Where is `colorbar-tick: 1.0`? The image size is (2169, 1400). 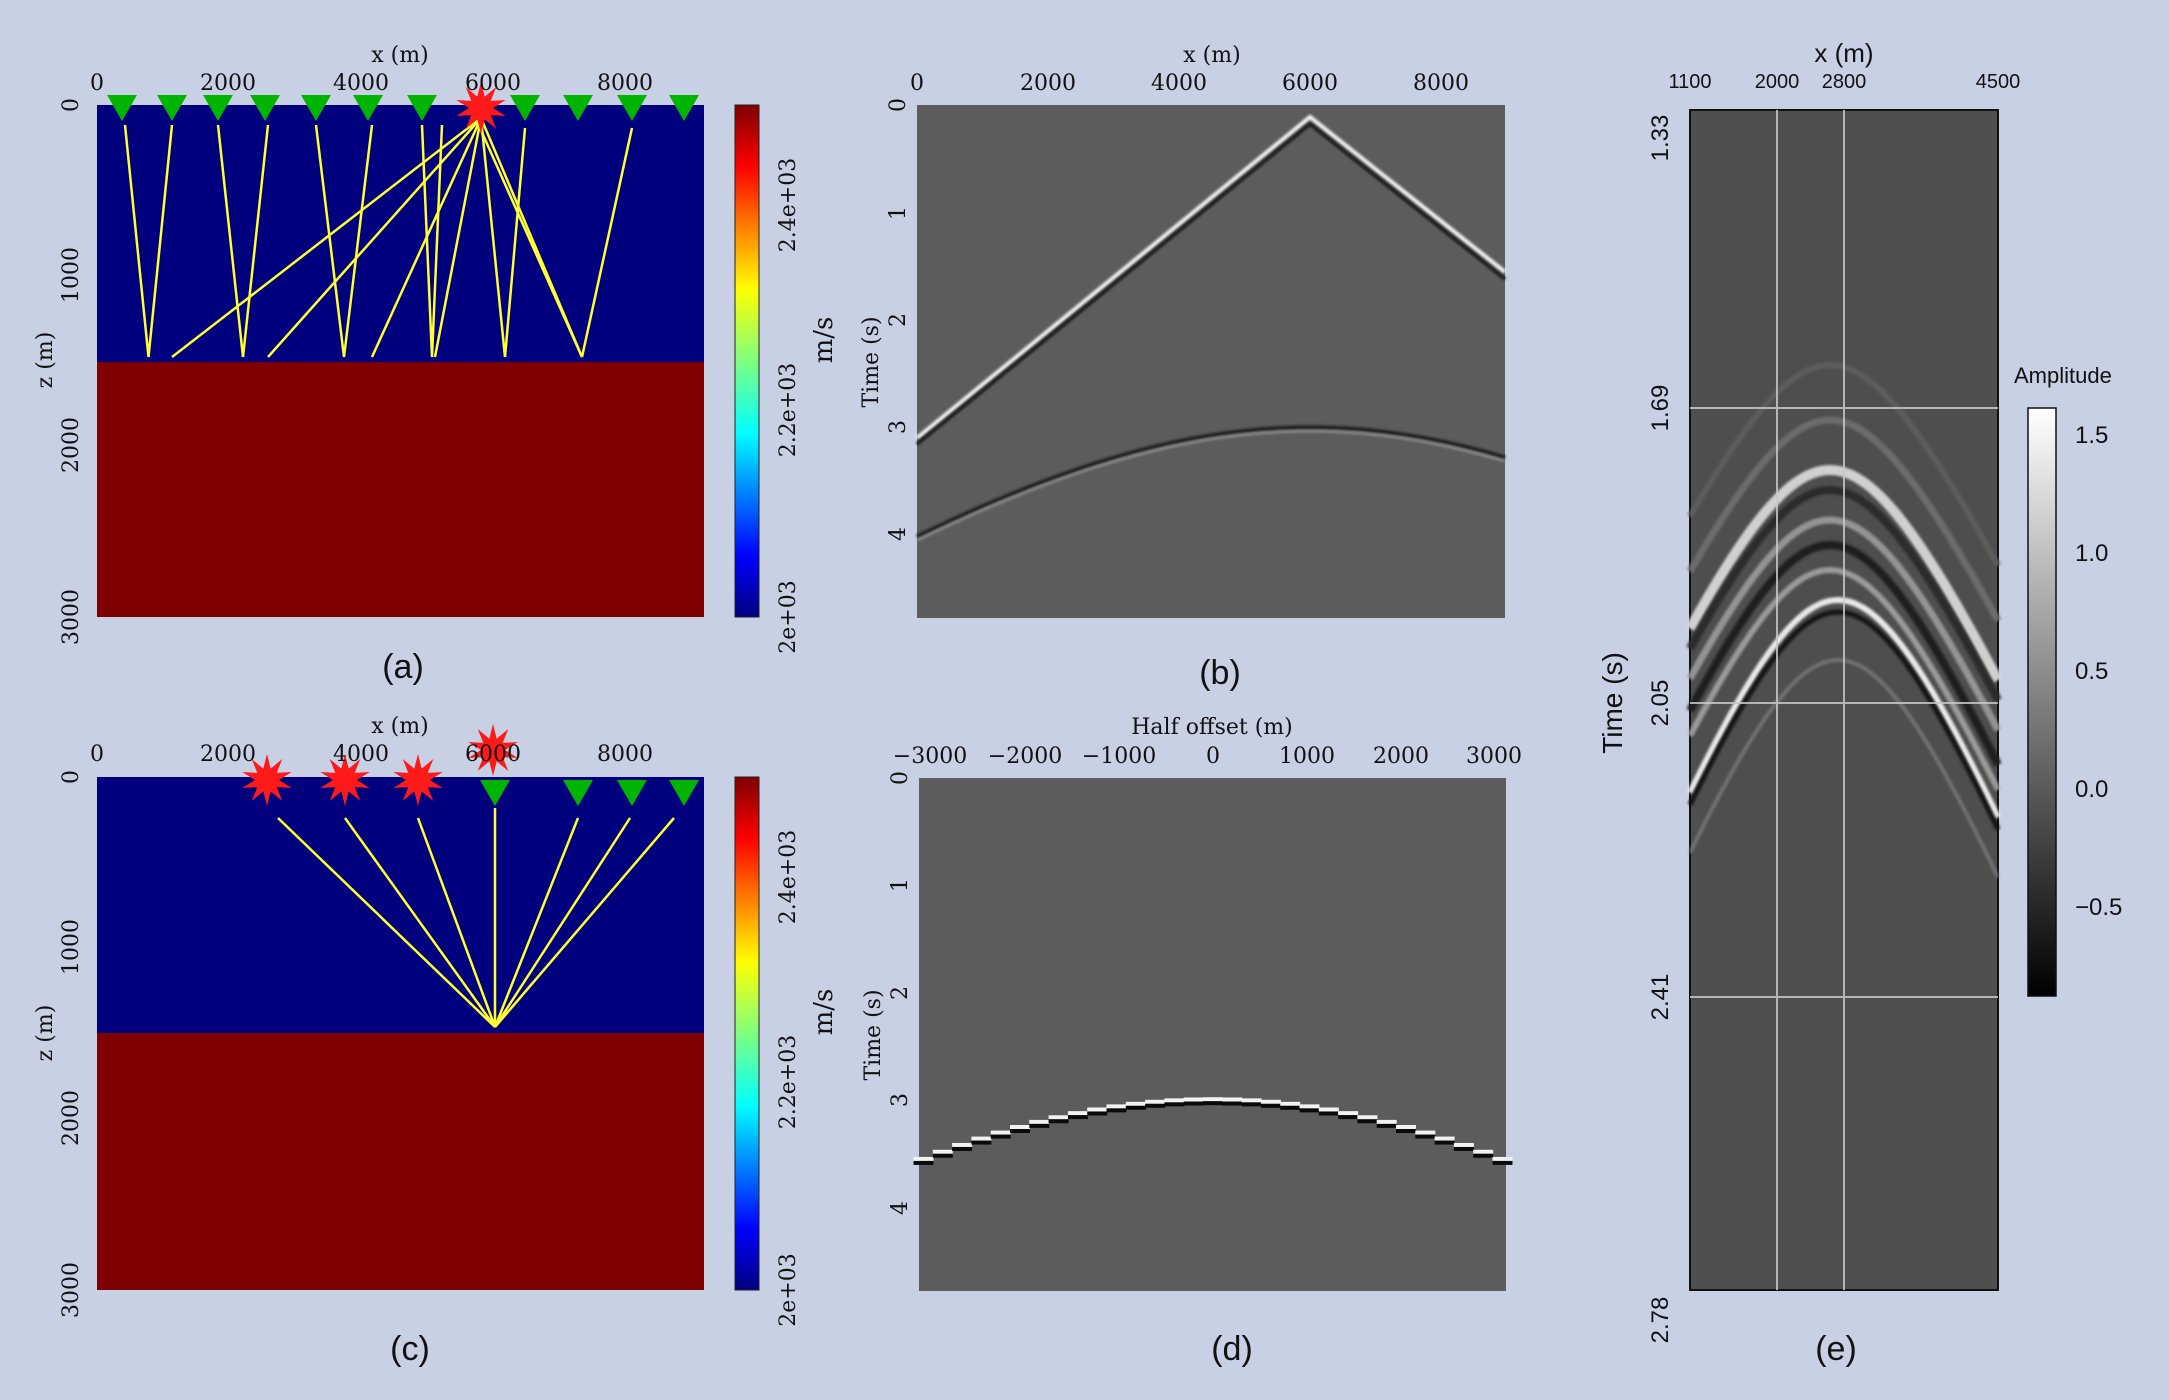
colorbar-tick: 1.0 is located at coordinates (2091, 553).